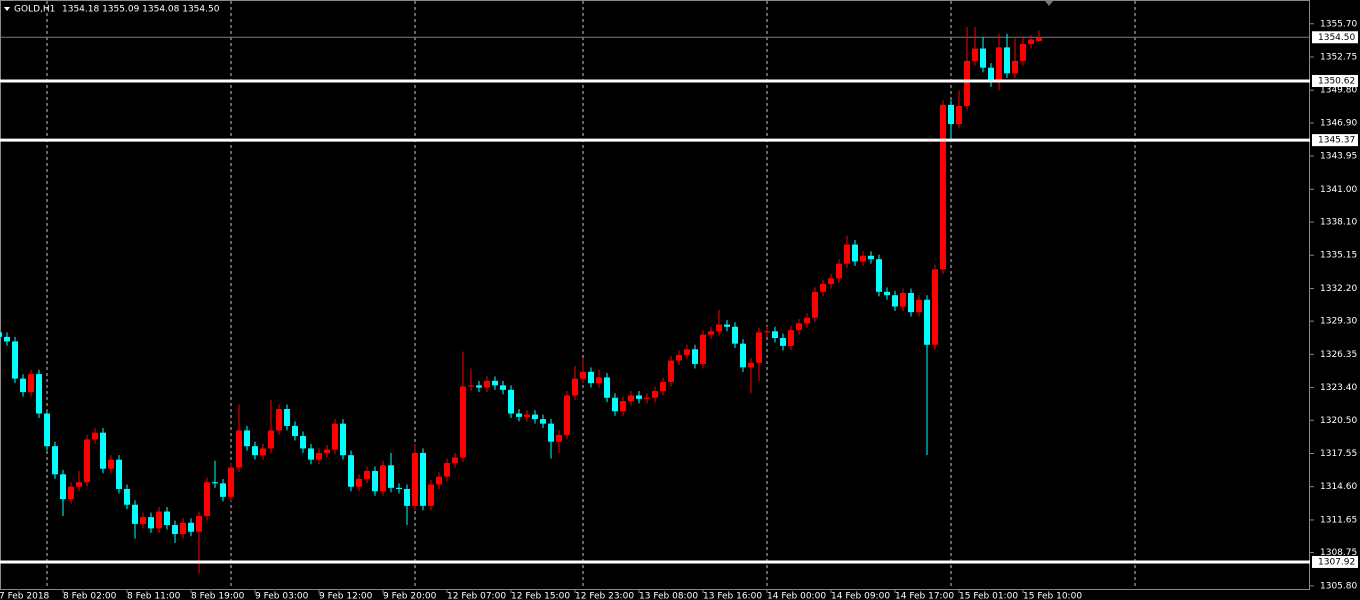  Describe the element at coordinates (1338, 520) in the screenshot. I see `y-tick-label: 1311.65` at that location.